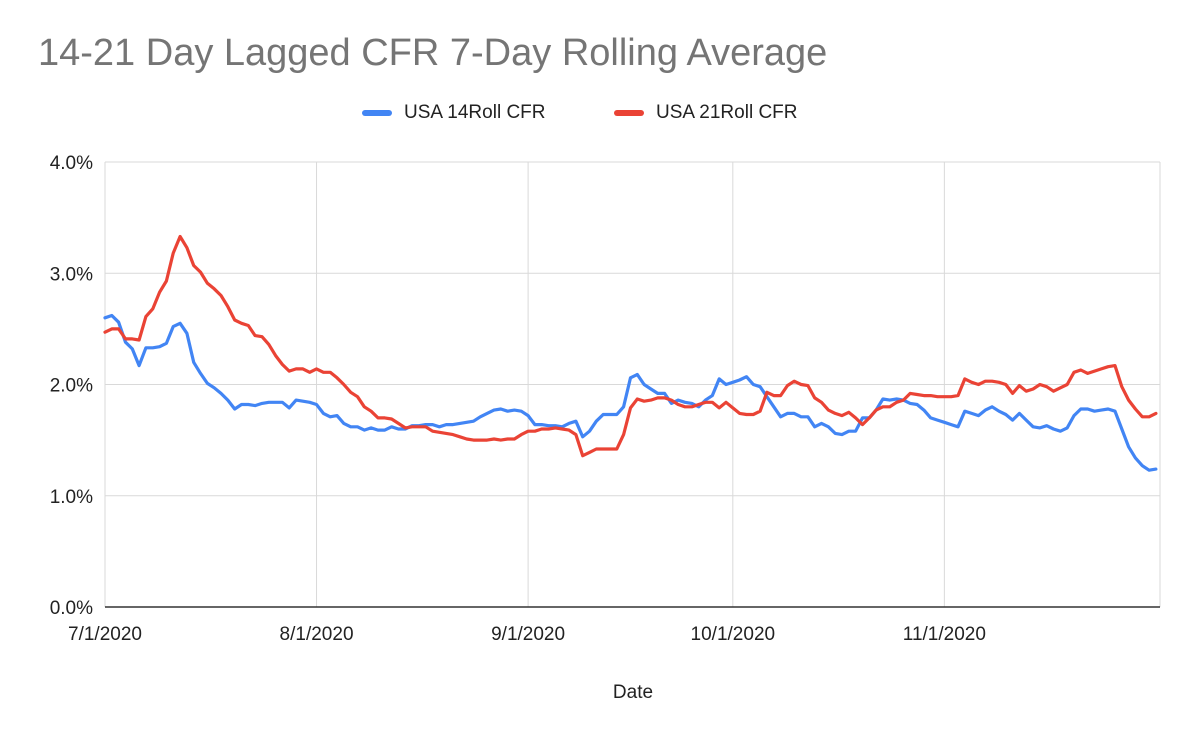  Describe the element at coordinates (71, 274) in the screenshot. I see `y-tick-label: 3.0%` at that location.